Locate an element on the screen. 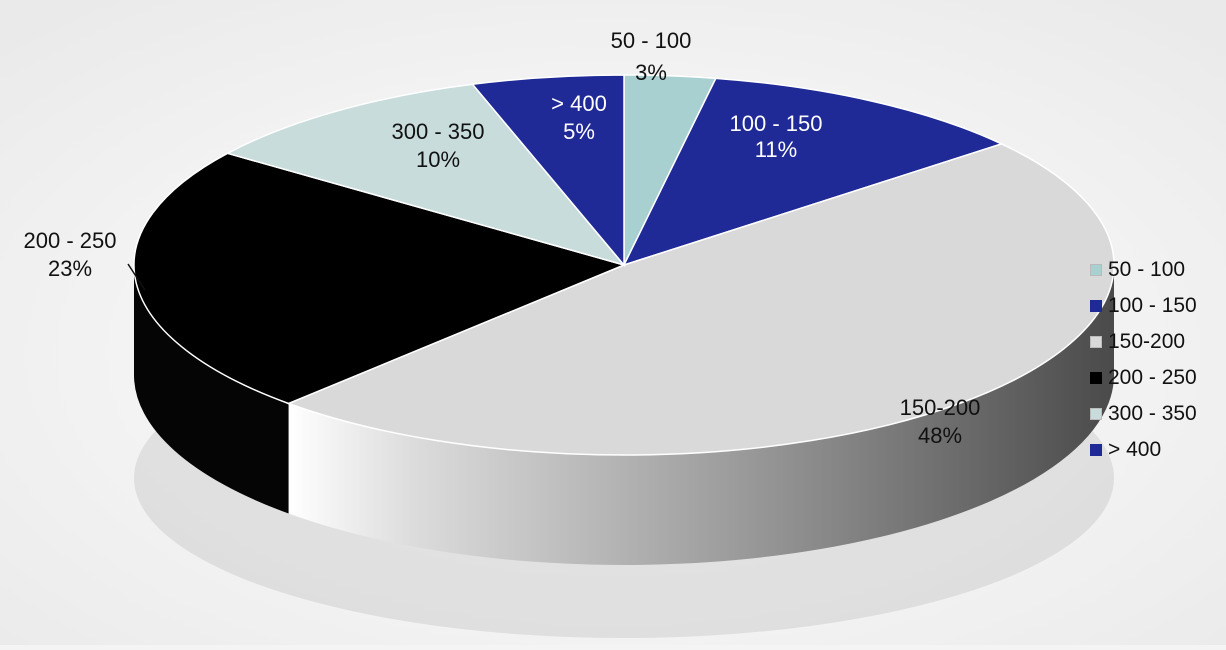  data-label-percent-50-100: 3% is located at coordinates (651, 72).